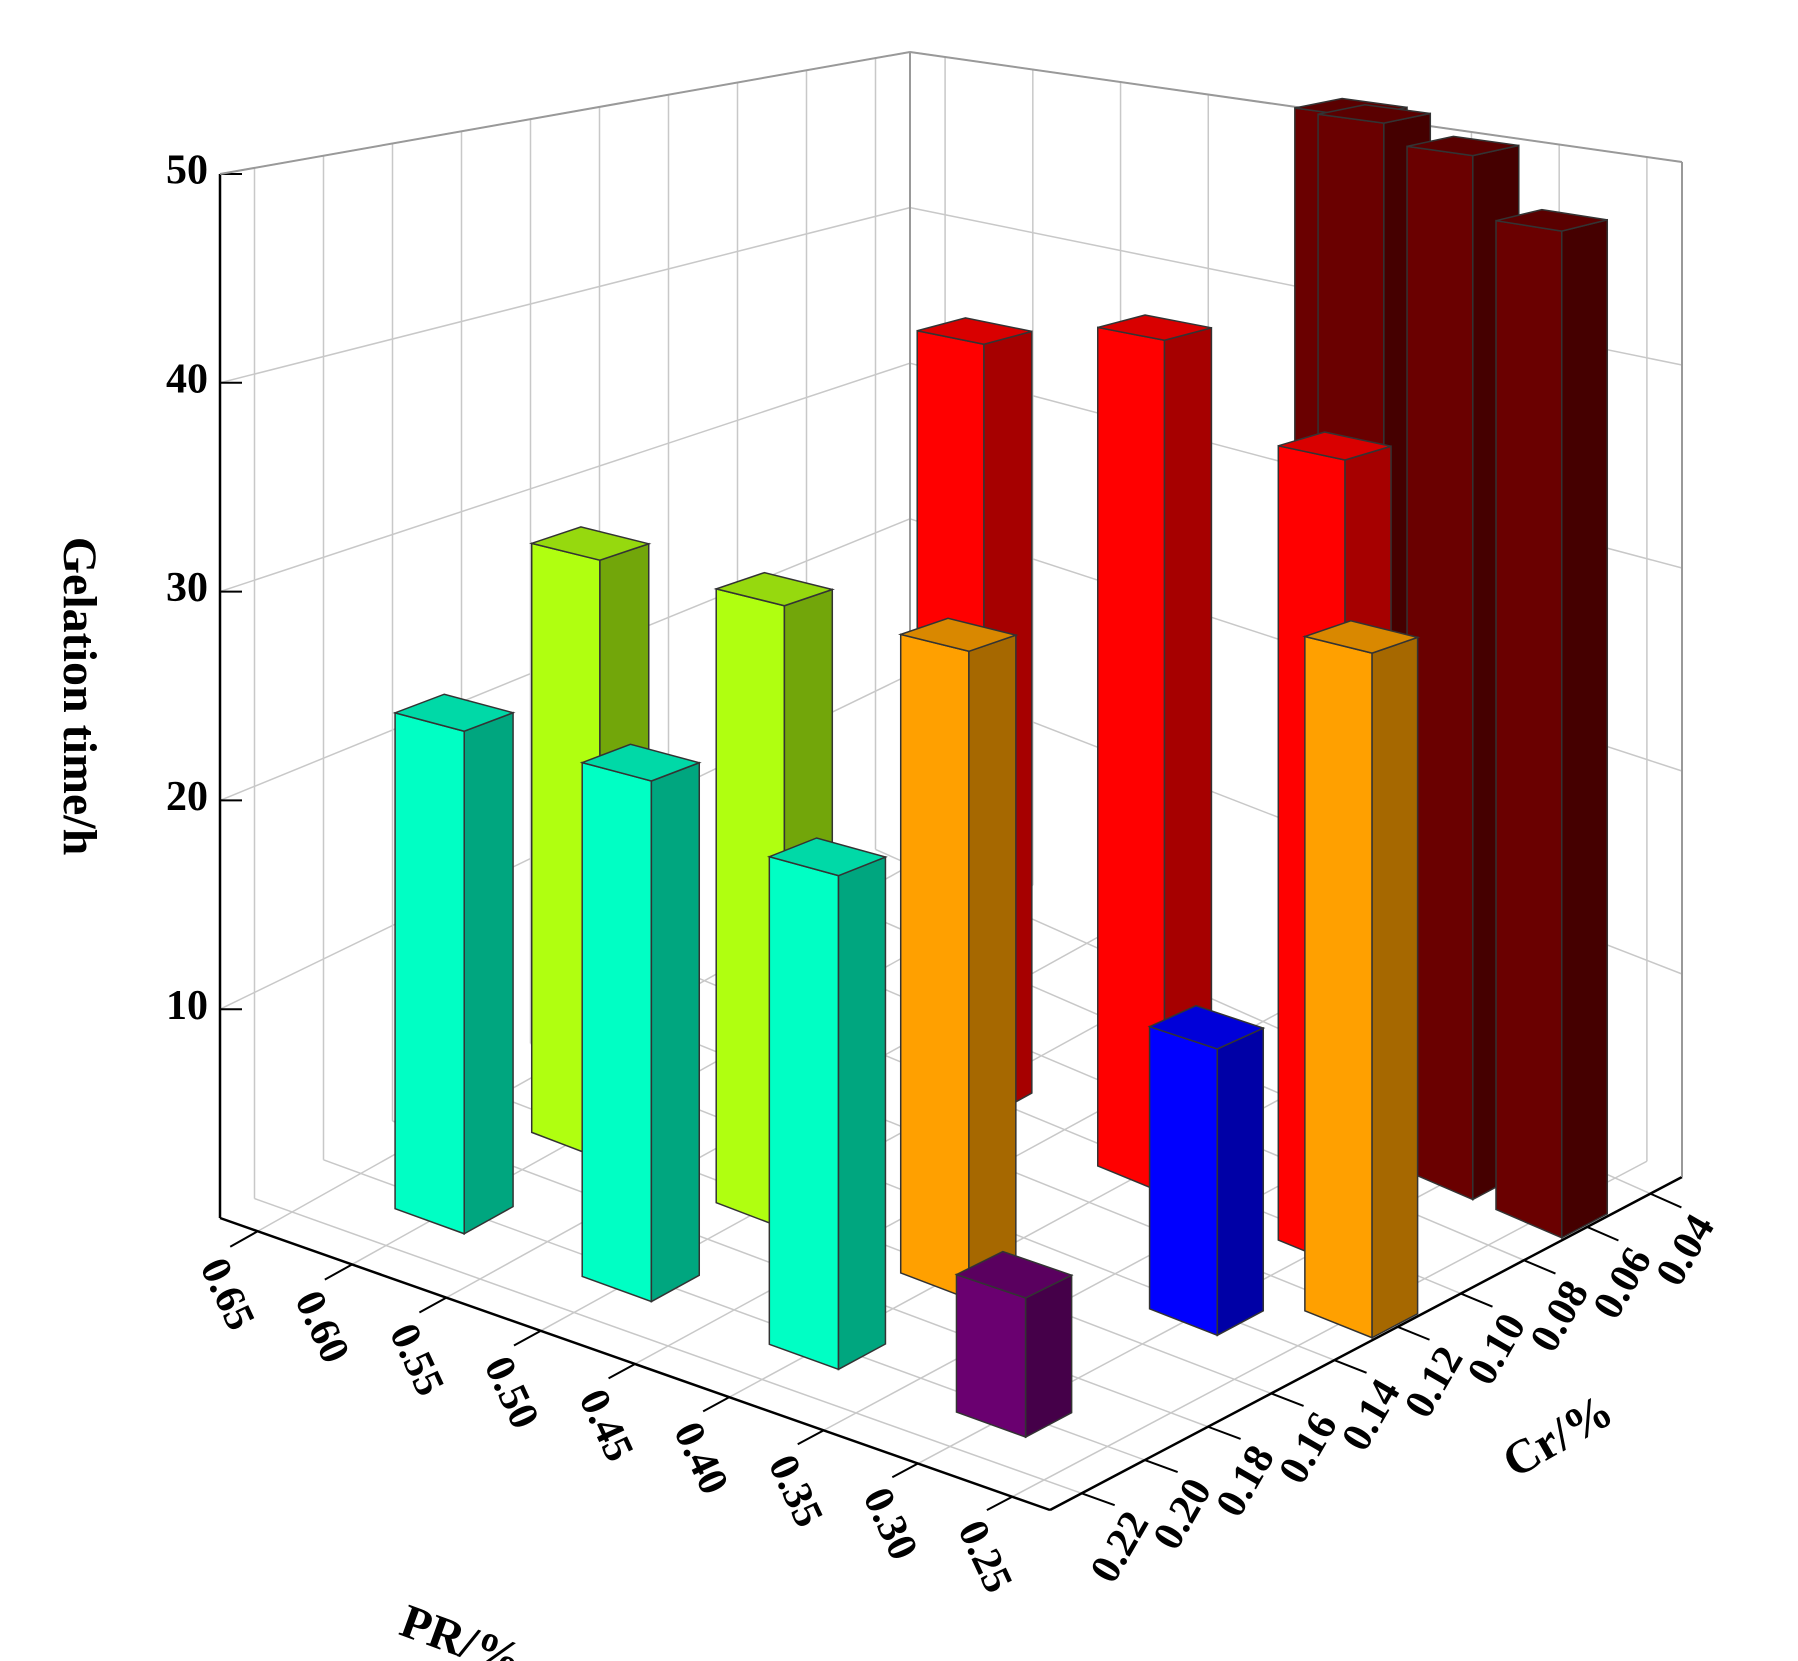  What do you see at coordinates (1622, 1283) in the screenshot?
I see `y-tick-label: 0.06` at bounding box center [1622, 1283].